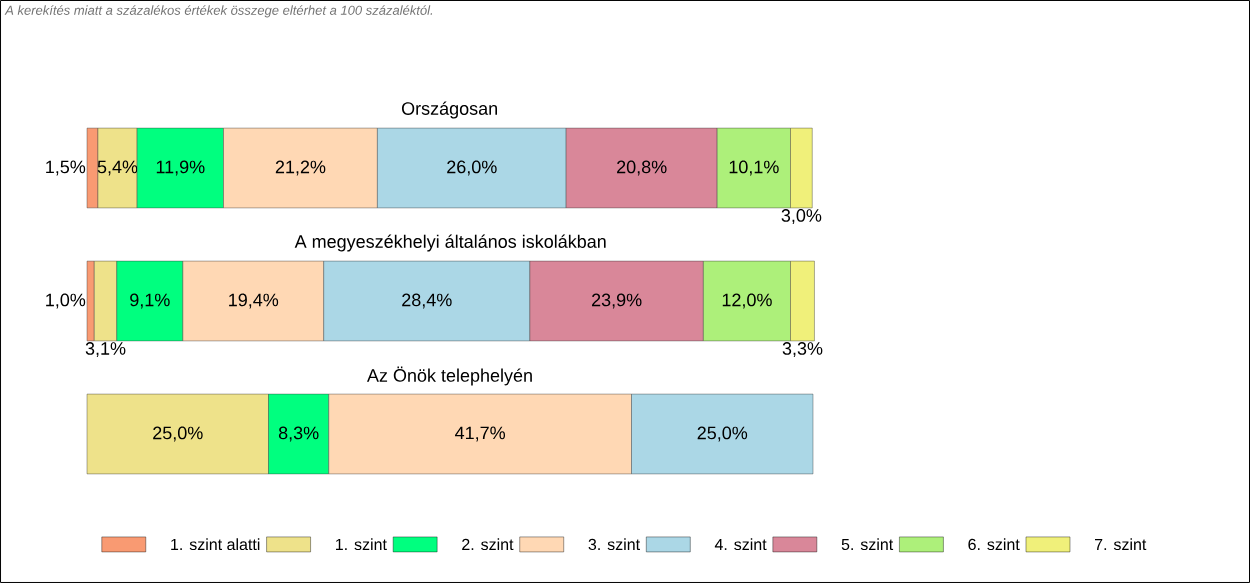 This screenshot has width=1250, height=583. I want to click on data-label: 9,1%, so click(150, 301).